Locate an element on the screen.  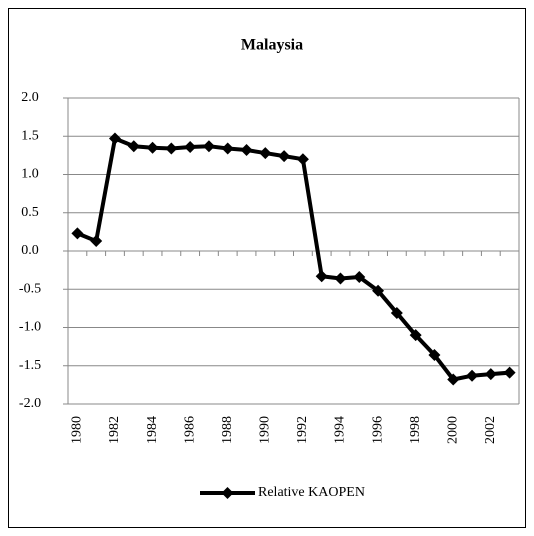
y-tick-label: -1.0 is located at coordinates (30, 327).